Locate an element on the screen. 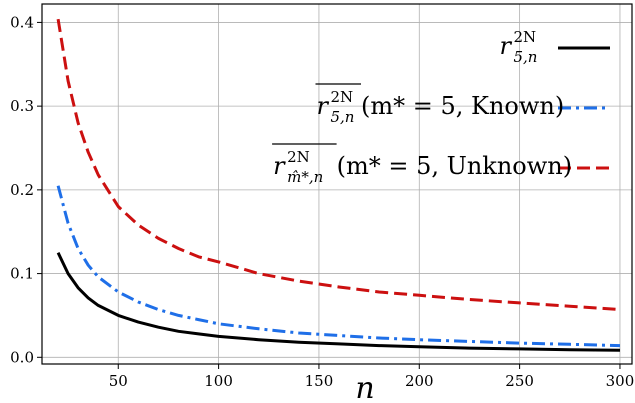 This screenshot has height=403, width=635. x-tick-label: 200 is located at coordinates (419, 381).